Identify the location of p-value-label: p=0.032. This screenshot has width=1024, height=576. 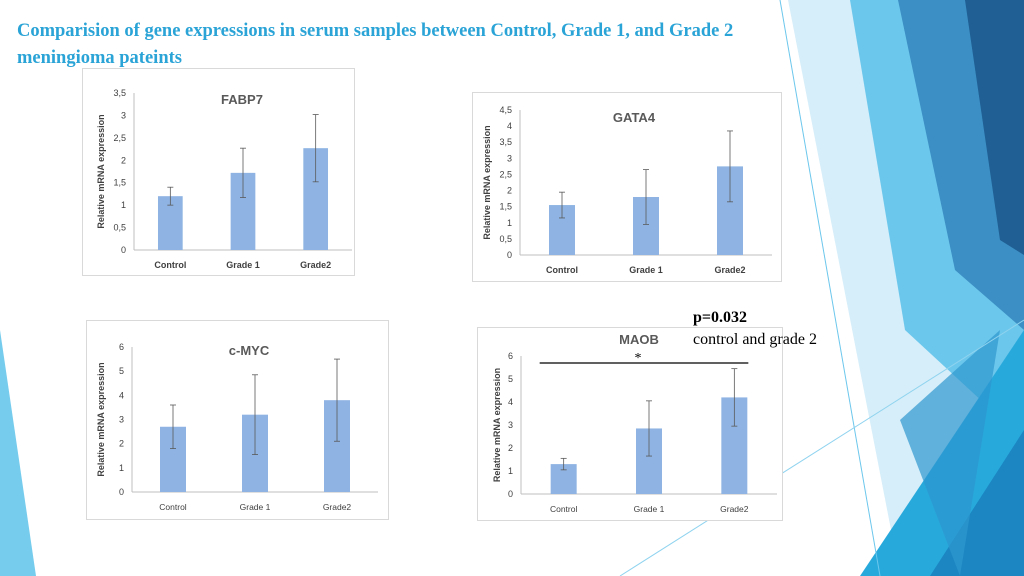
(720, 317).